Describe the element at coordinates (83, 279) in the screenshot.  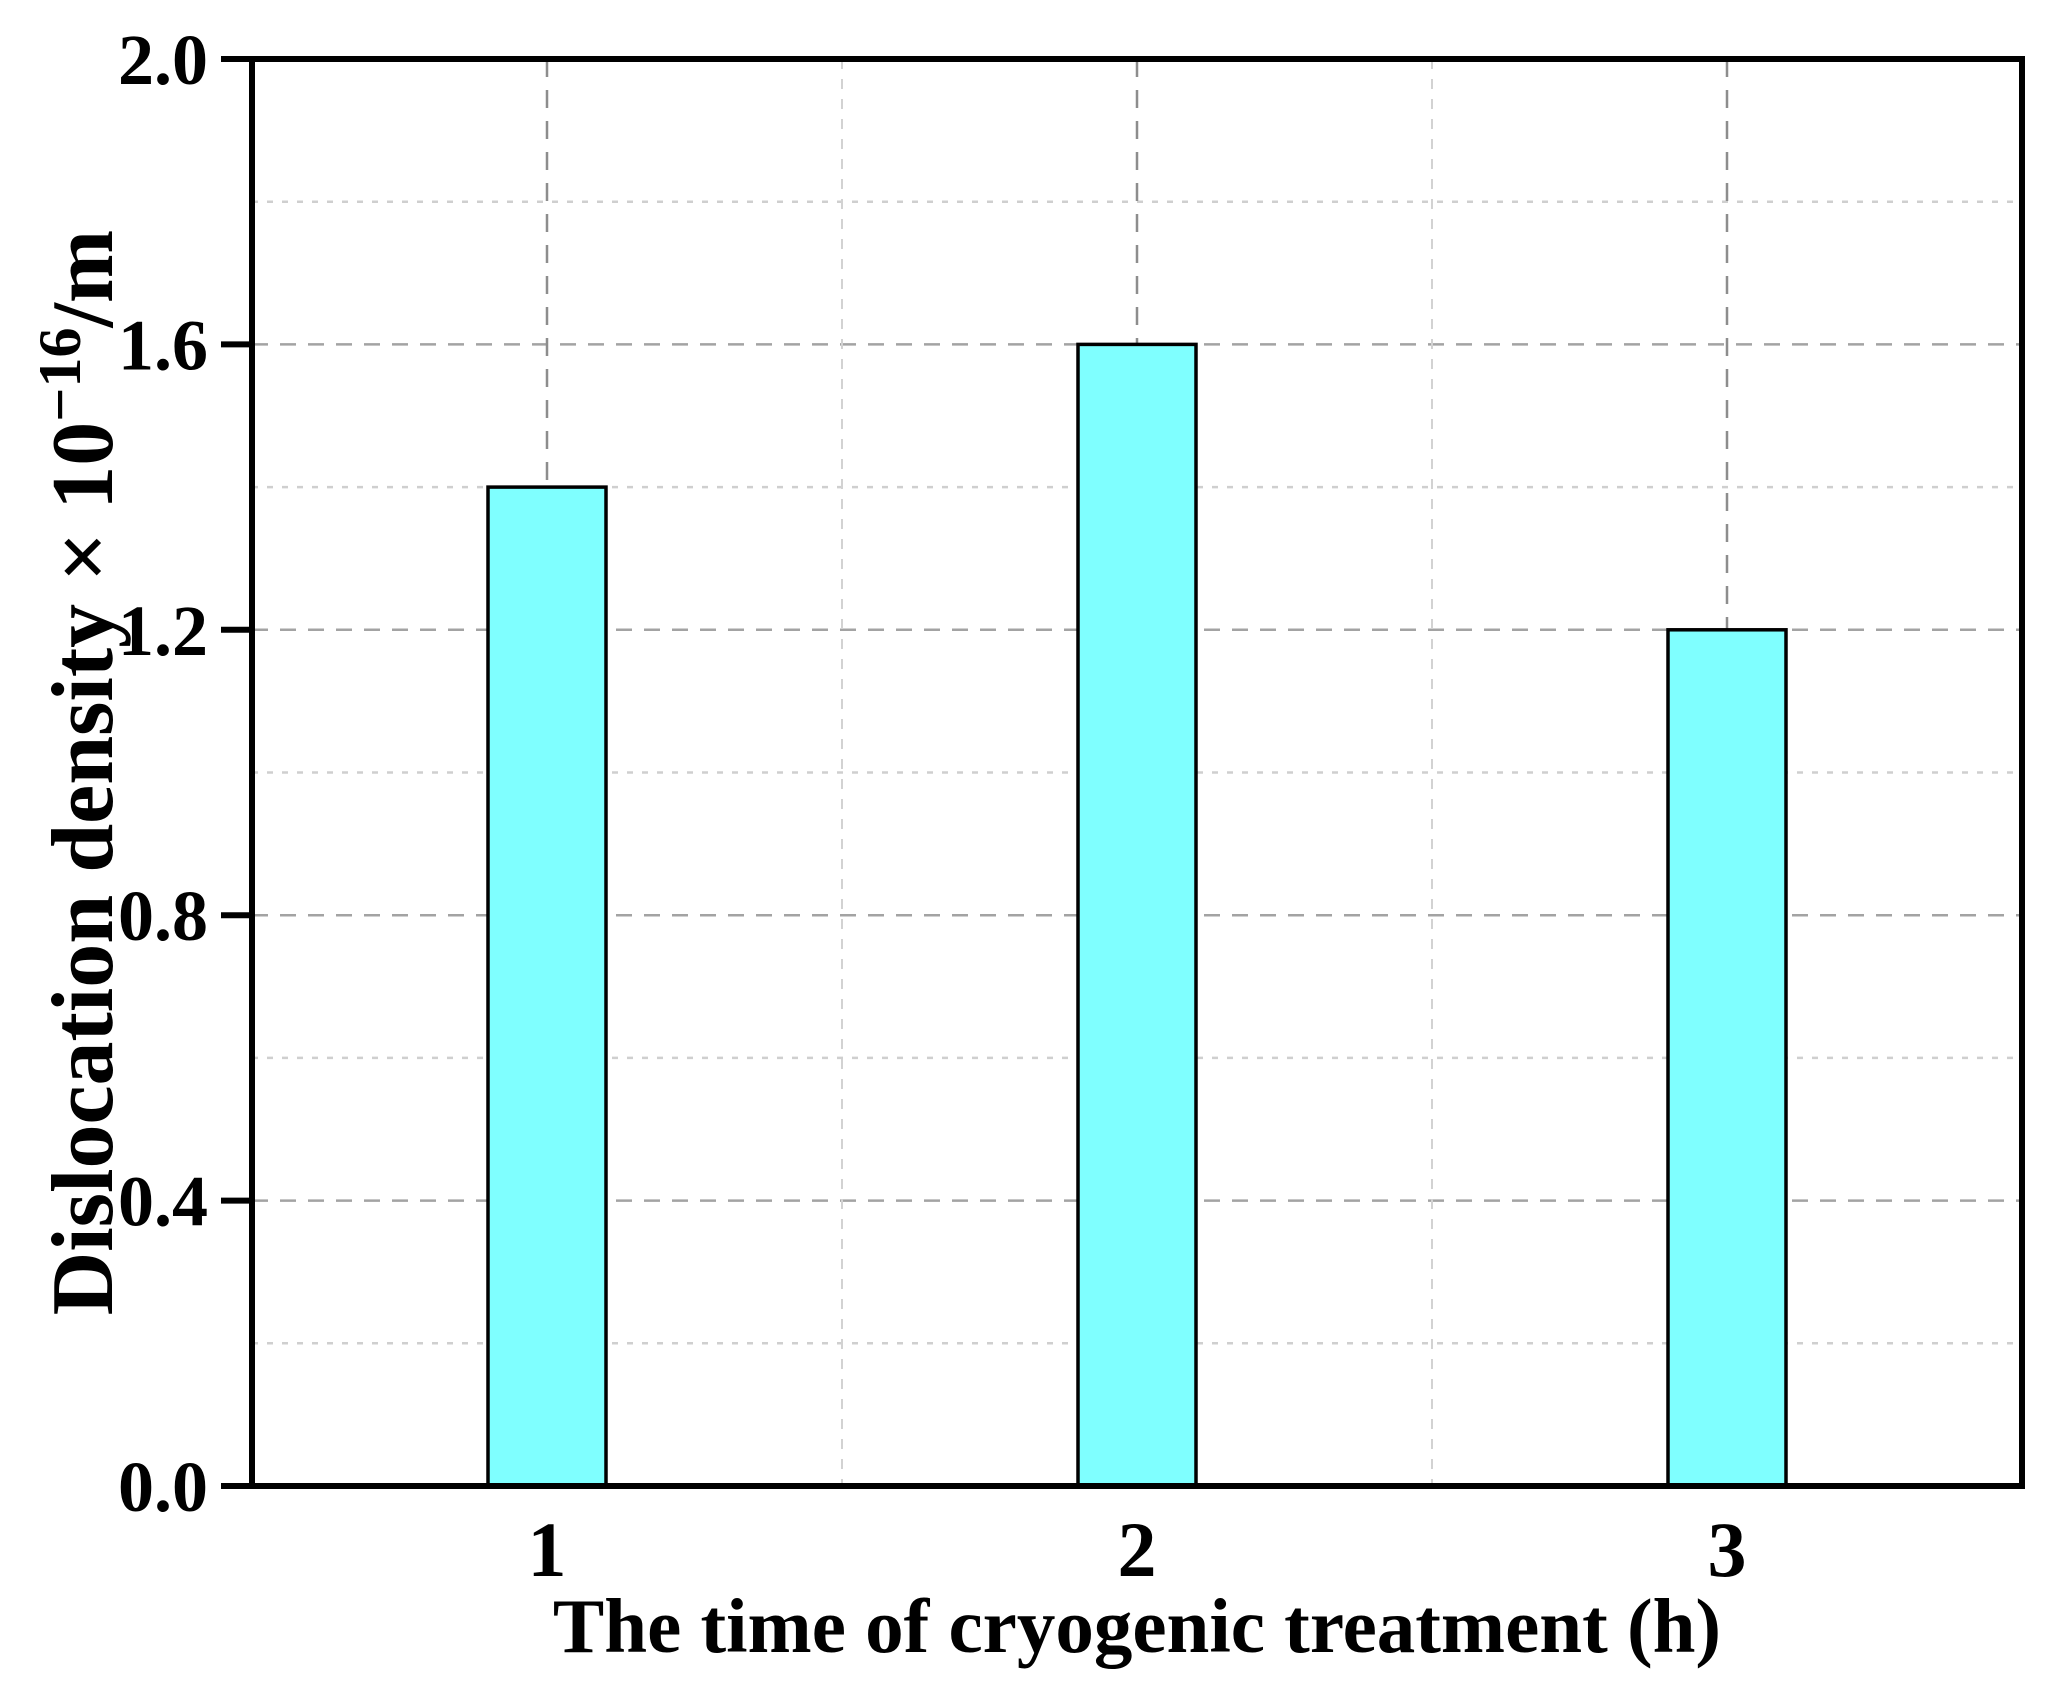
I see `y-axis-title-unit: /m` at that location.